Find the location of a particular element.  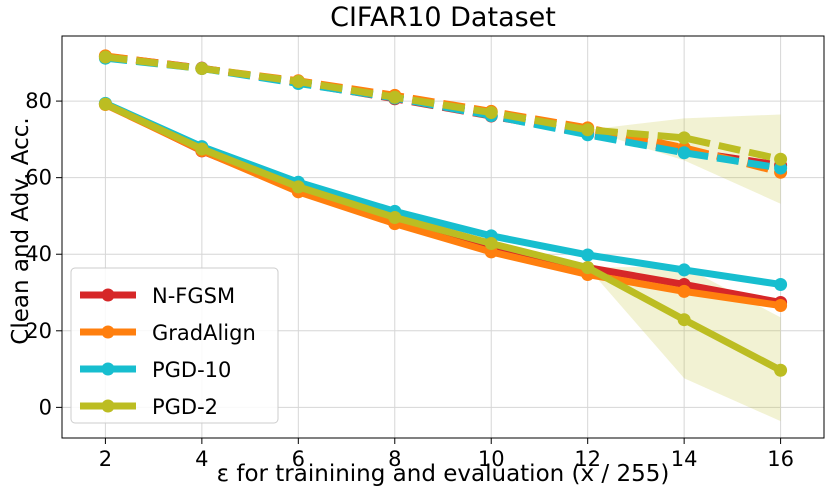

legend: N-FGSM GradAlign PGD-10 PGD-2 is located at coordinates (174, 345).